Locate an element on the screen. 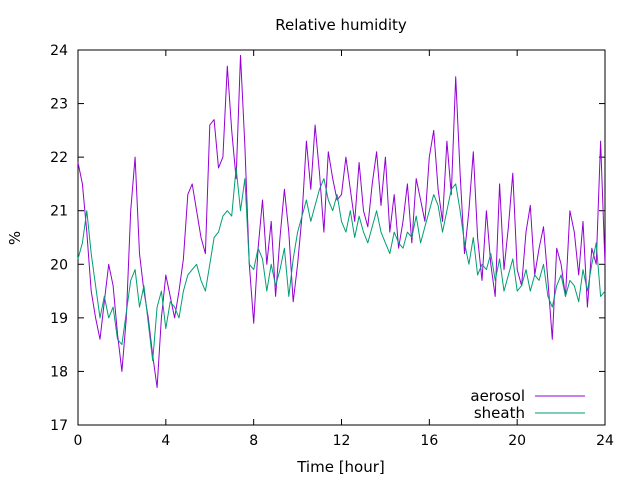 Image resolution: width=640 pixels, height=485 pixels. y-tick-label: 21 is located at coordinates (59, 212).